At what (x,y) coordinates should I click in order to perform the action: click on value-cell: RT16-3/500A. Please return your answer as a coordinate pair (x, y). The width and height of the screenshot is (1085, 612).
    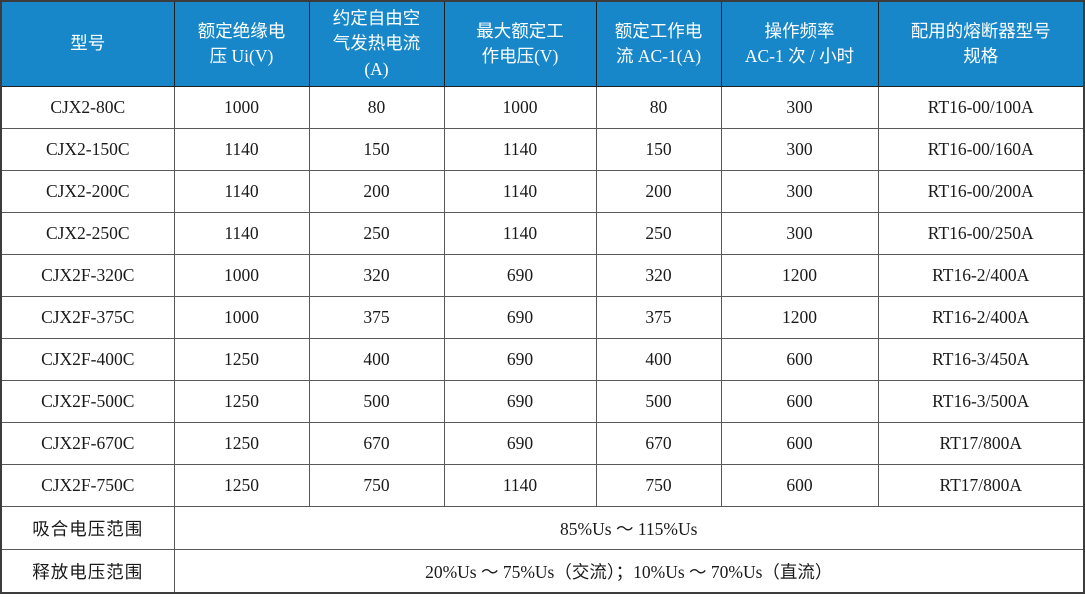
    Looking at the image, I should click on (981, 401).